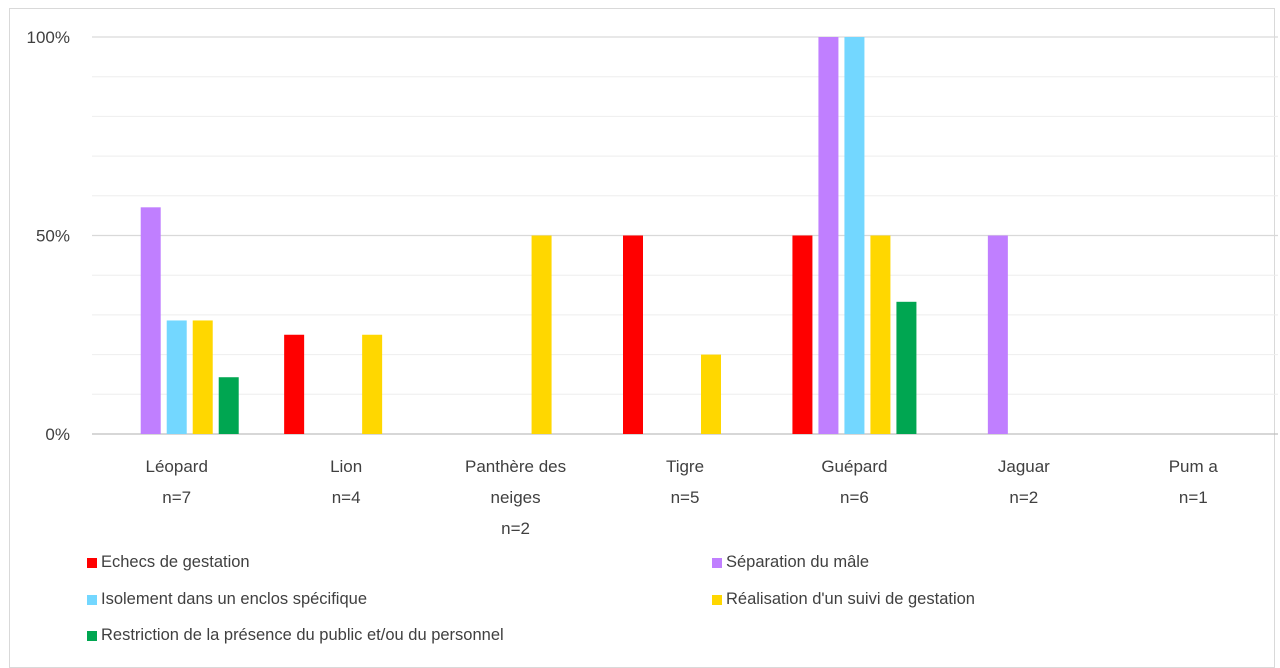  What do you see at coordinates (854, 466) in the screenshot?
I see `x-tick-label: Guépard` at bounding box center [854, 466].